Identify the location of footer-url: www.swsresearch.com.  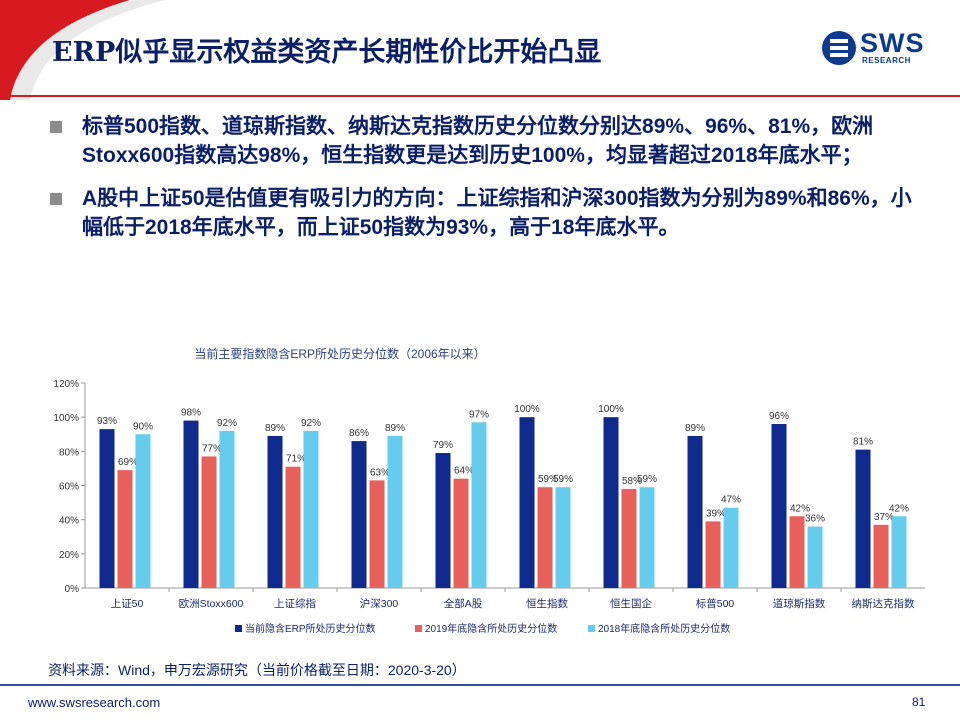
(94, 702).